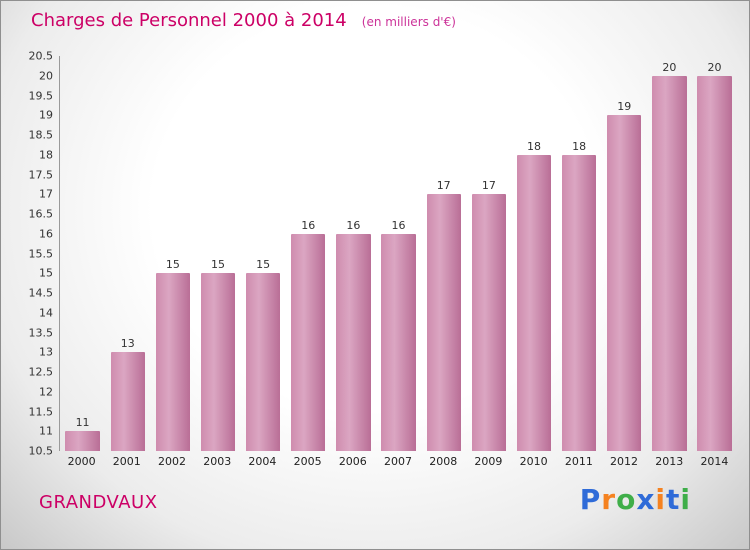  Describe the element at coordinates (46, 313) in the screenshot. I see `y-tick-label: 14` at that location.